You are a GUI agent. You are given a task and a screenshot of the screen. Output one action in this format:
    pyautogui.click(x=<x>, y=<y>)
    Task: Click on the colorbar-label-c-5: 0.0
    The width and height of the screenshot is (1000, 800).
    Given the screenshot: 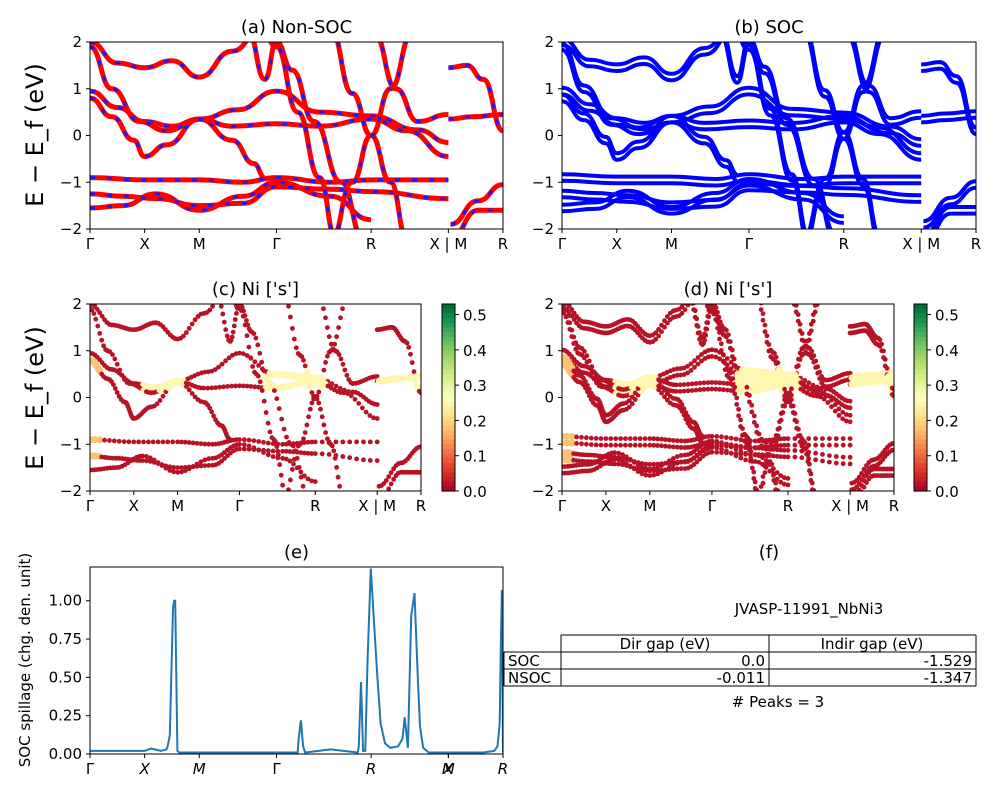 What is the action you would take?
    pyautogui.click(x=475, y=492)
    